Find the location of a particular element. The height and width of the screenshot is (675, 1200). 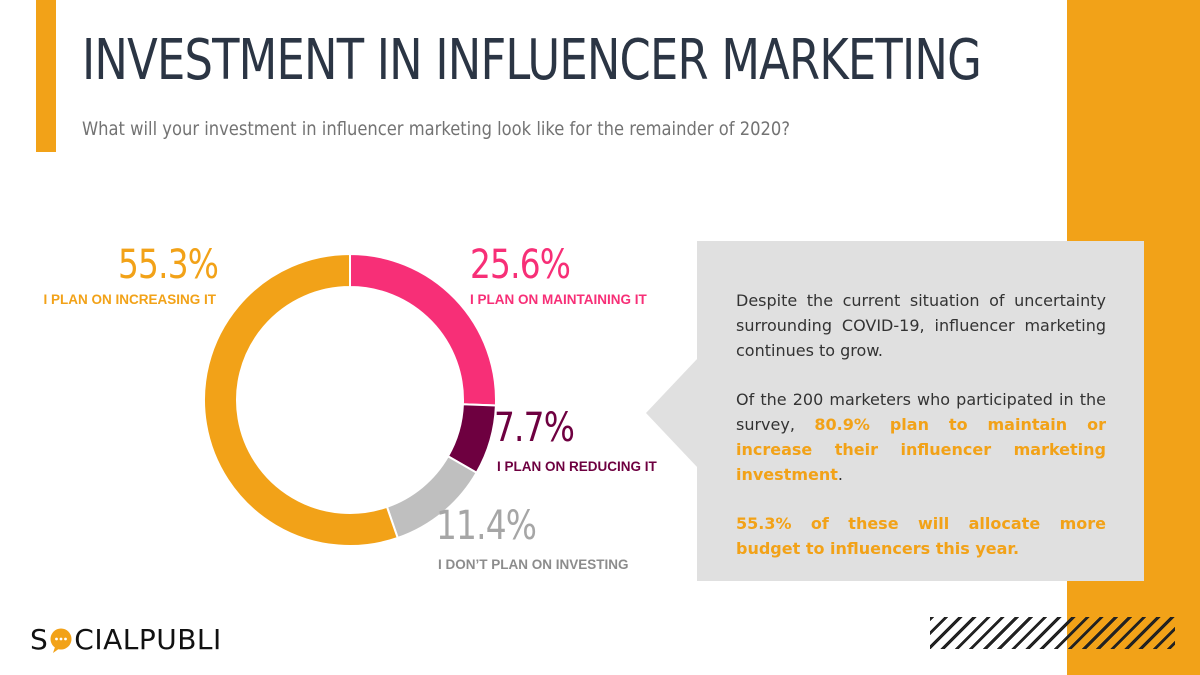

logo-text-rest: CIALPUBLI is located at coordinates (148, 639).